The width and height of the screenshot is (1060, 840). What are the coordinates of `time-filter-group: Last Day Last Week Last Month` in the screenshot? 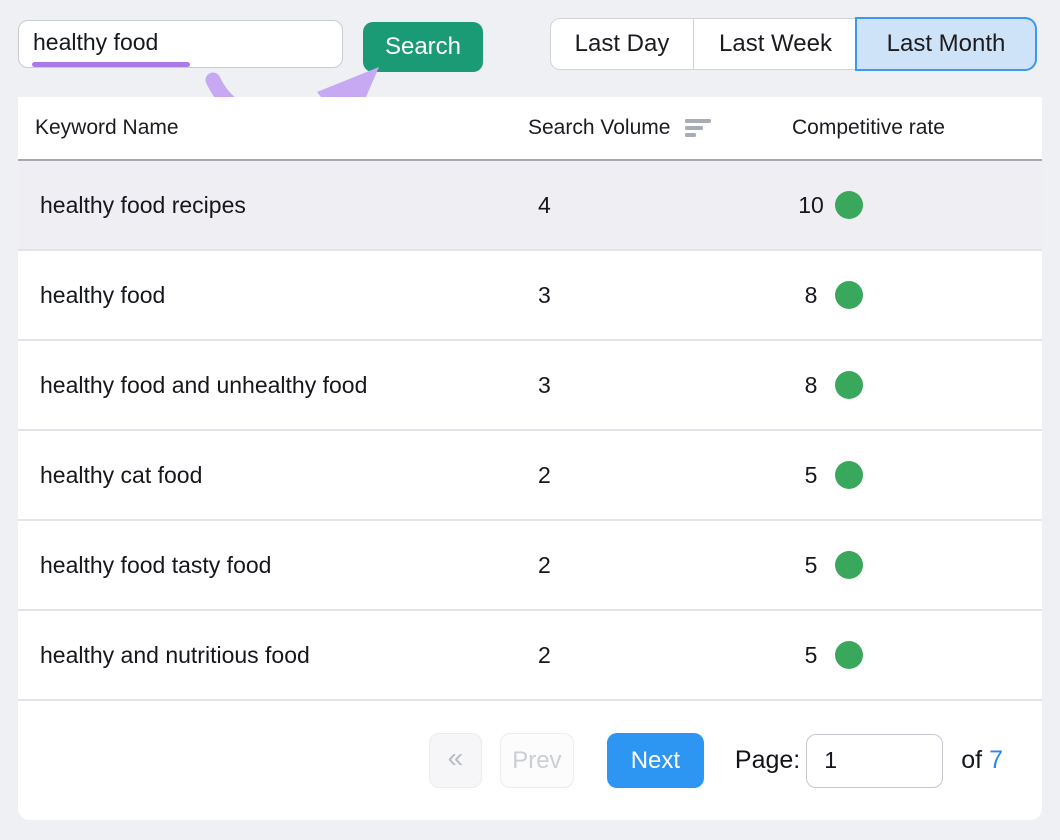 It's located at (793, 44).